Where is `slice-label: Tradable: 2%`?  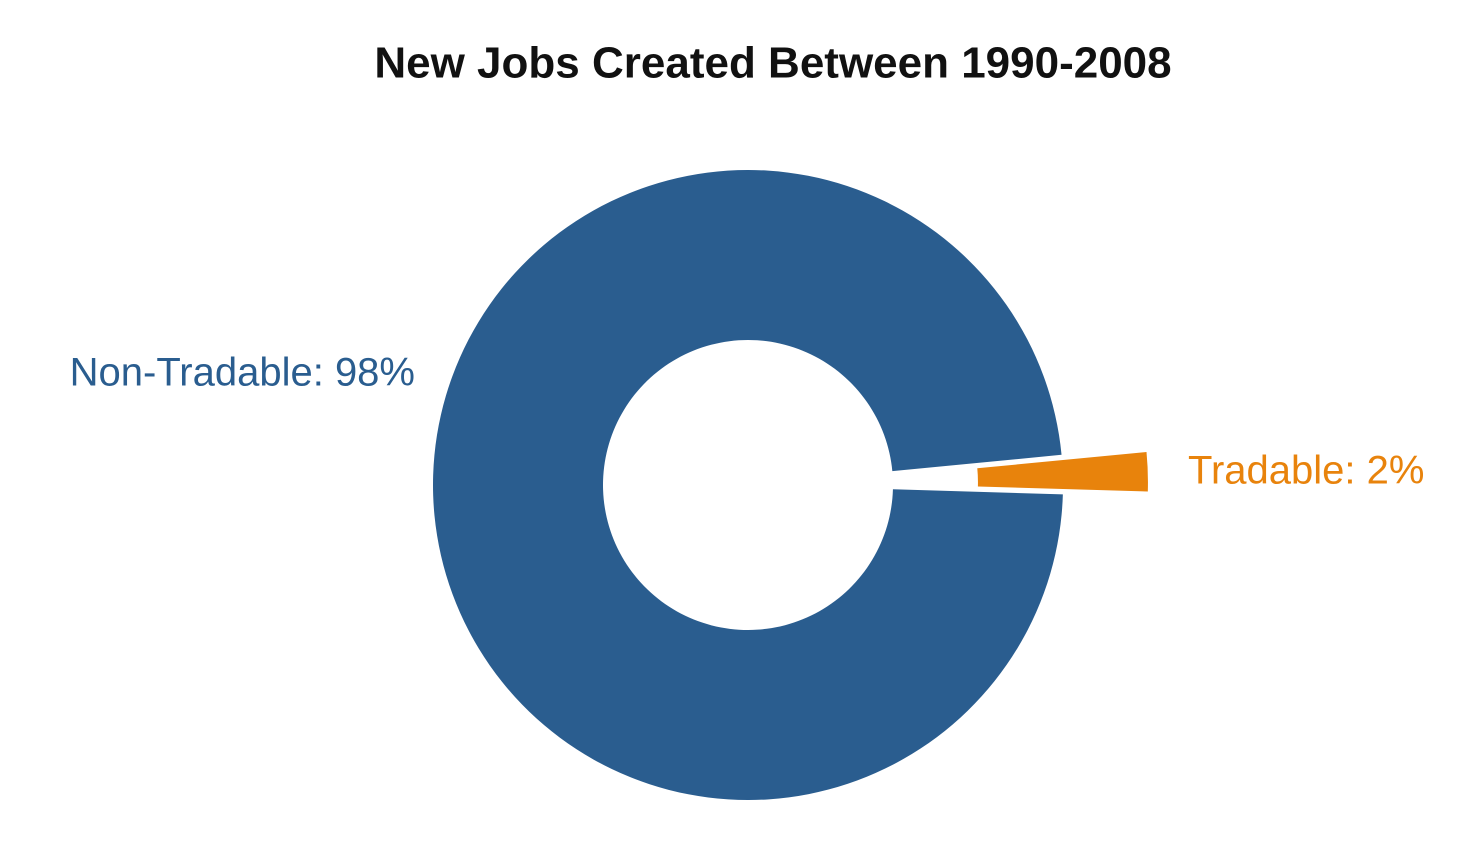
slice-label: Tradable: 2% is located at coordinates (1306, 471).